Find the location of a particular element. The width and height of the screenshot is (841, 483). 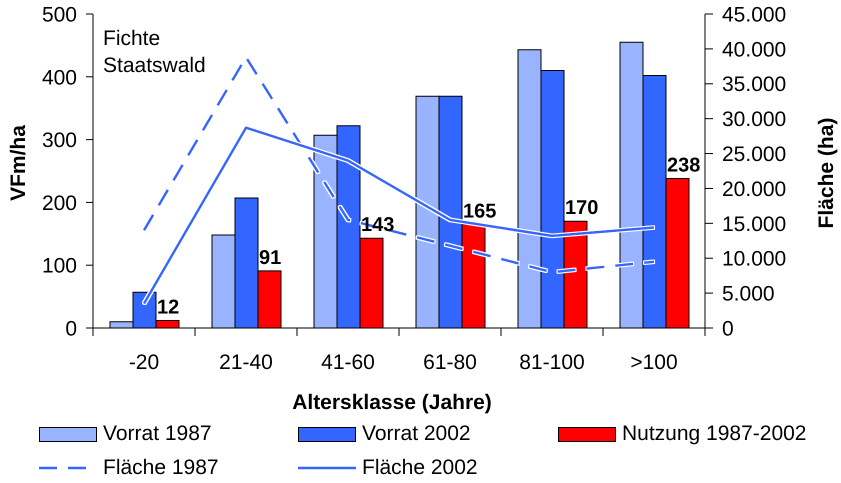

y2-axis-title: Fläche (ha) is located at coordinates (826, 173).